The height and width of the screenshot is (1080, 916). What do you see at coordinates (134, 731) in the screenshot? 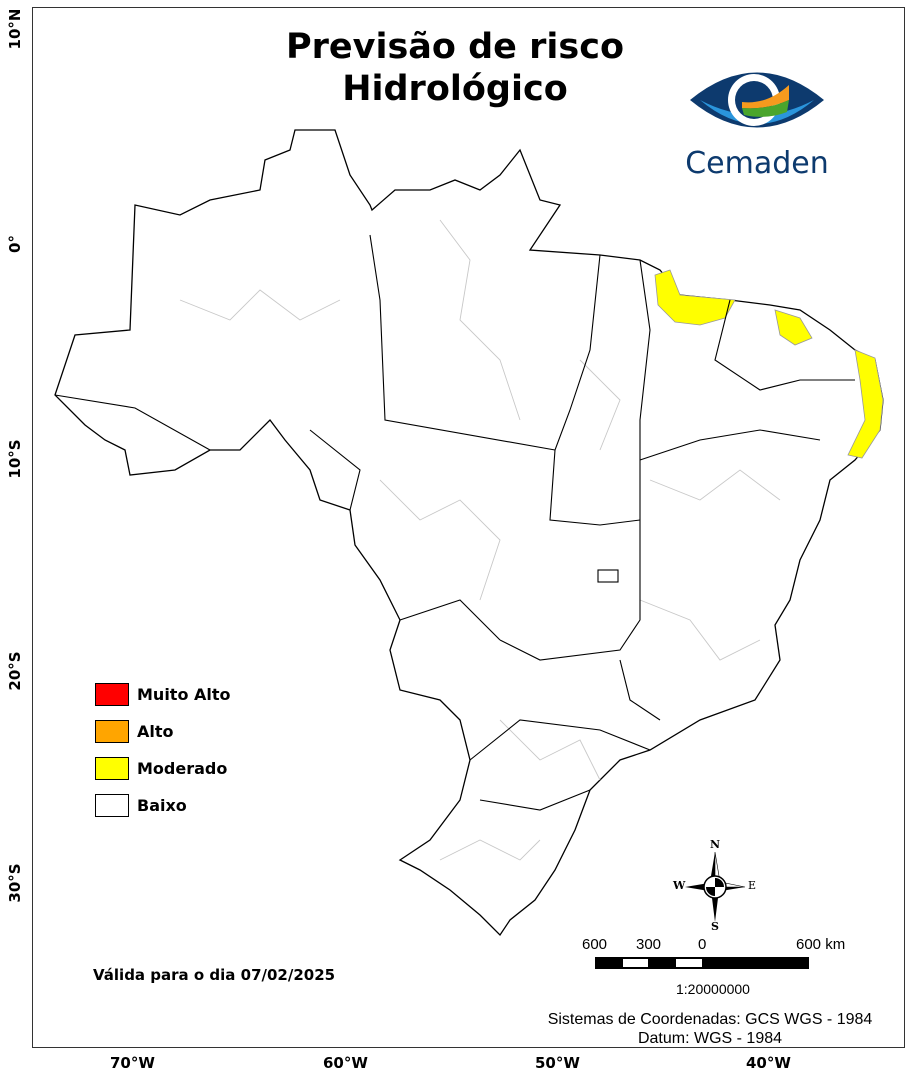
I see `legend-item-alto: Alto` at bounding box center [134, 731].